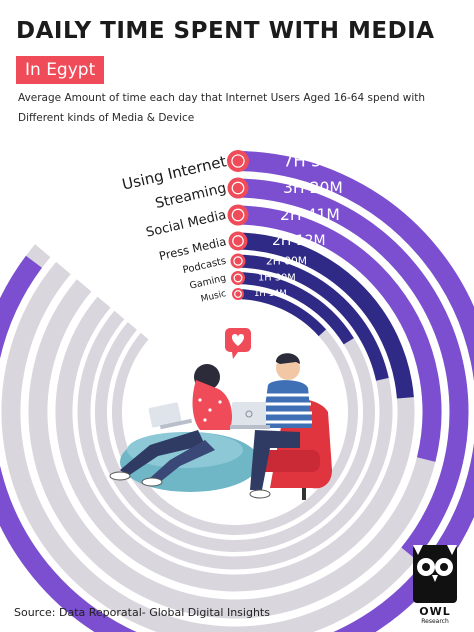 This screenshot has width=474, height=632. I want to click on value-label-using-internet: 7H 55M, so click(314, 161).